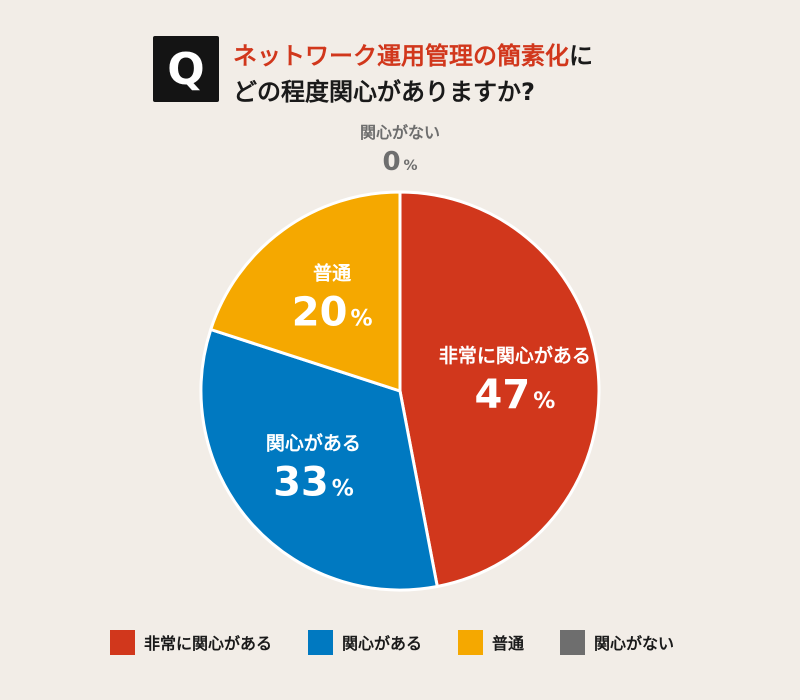 The height and width of the screenshot is (700, 800). I want to click on legend-item: 非常に関心がある, so click(191, 642).